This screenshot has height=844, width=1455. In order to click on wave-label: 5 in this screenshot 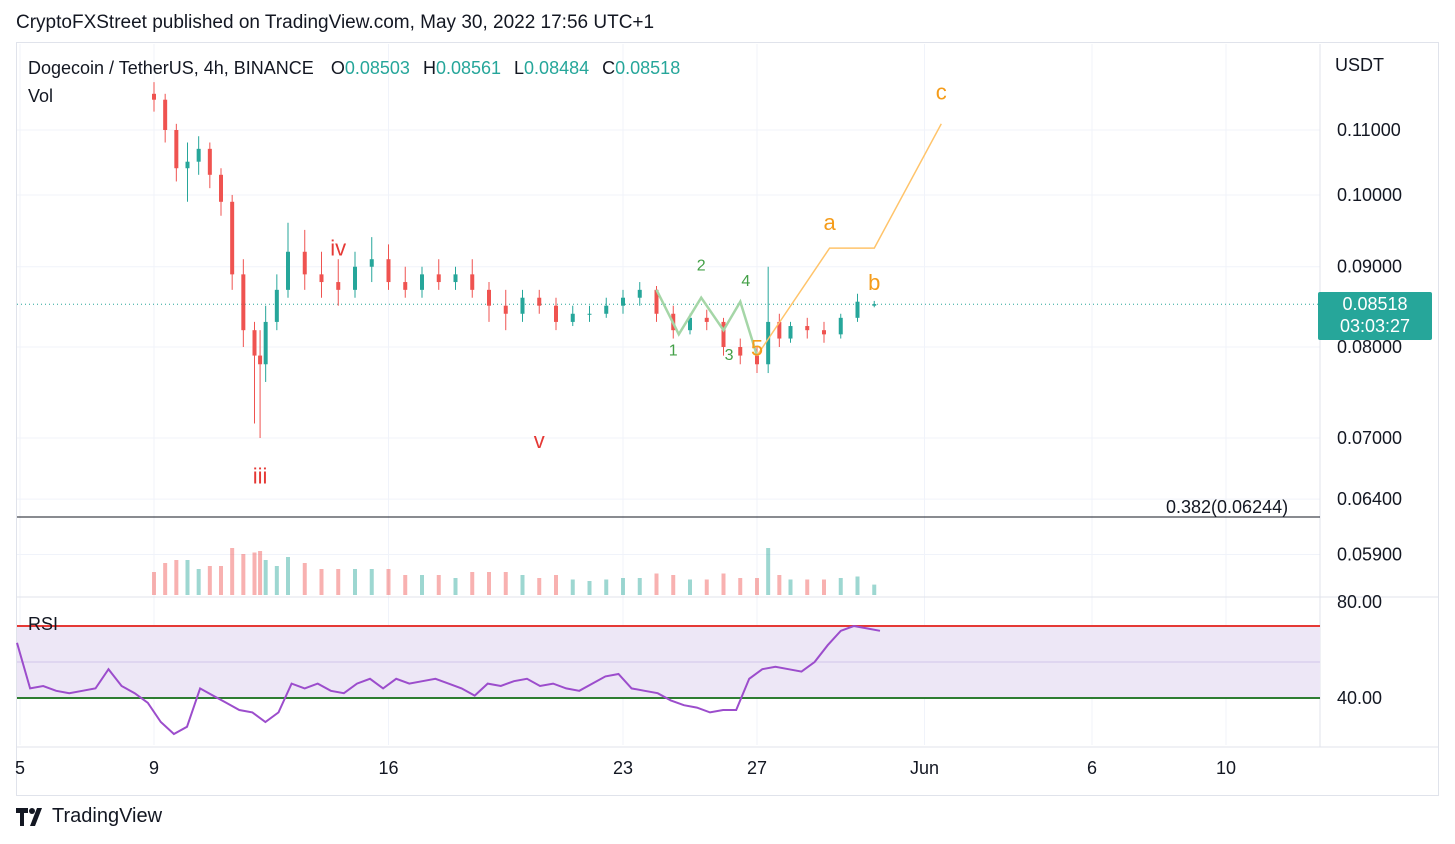, I will do `click(757, 348)`.